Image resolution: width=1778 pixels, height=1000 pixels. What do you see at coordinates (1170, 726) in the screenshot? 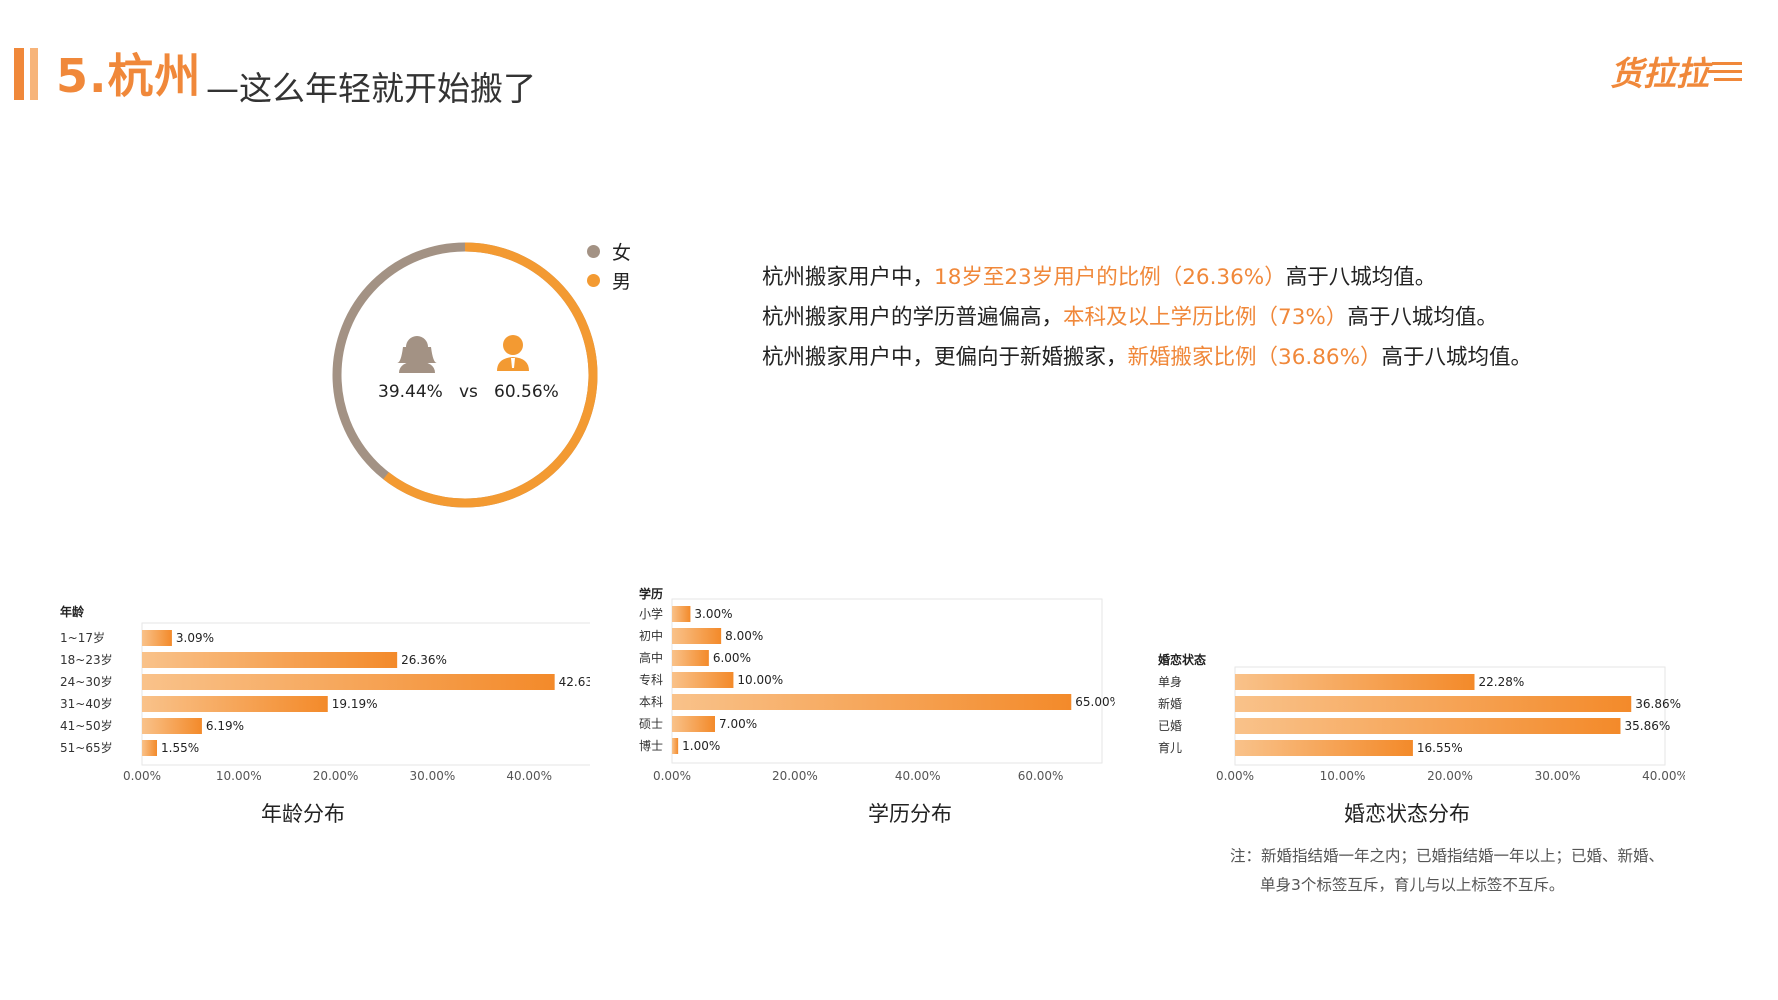
I see `category-label: 已婚` at bounding box center [1170, 726].